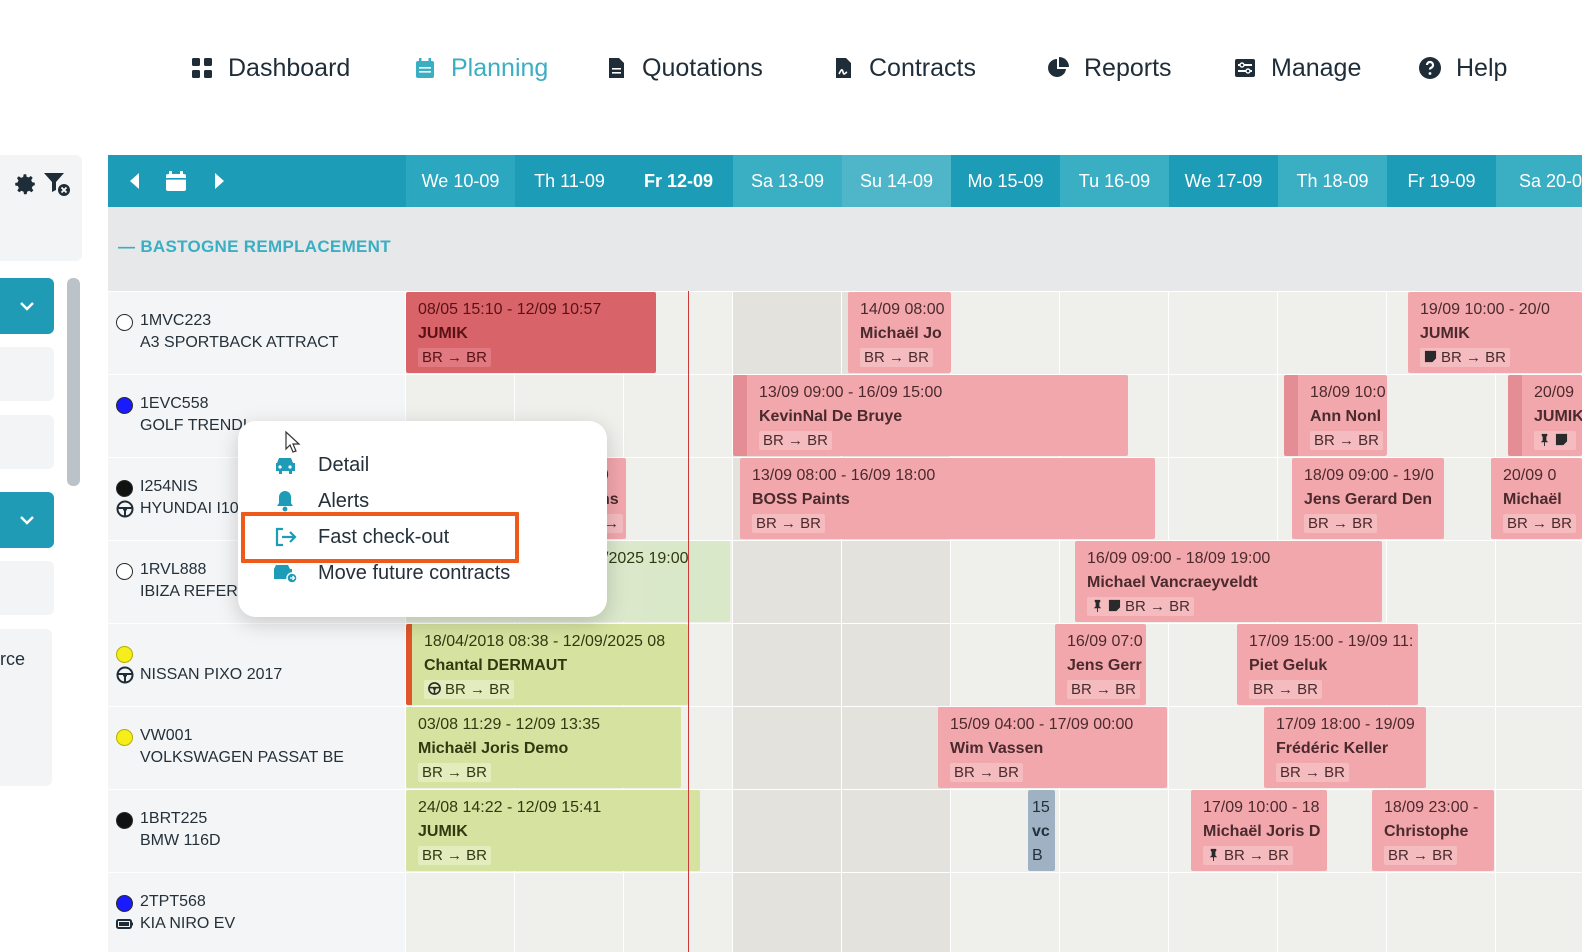  Describe the element at coordinates (903, 68) in the screenshot. I see `nav-contracts: Contracts` at that location.